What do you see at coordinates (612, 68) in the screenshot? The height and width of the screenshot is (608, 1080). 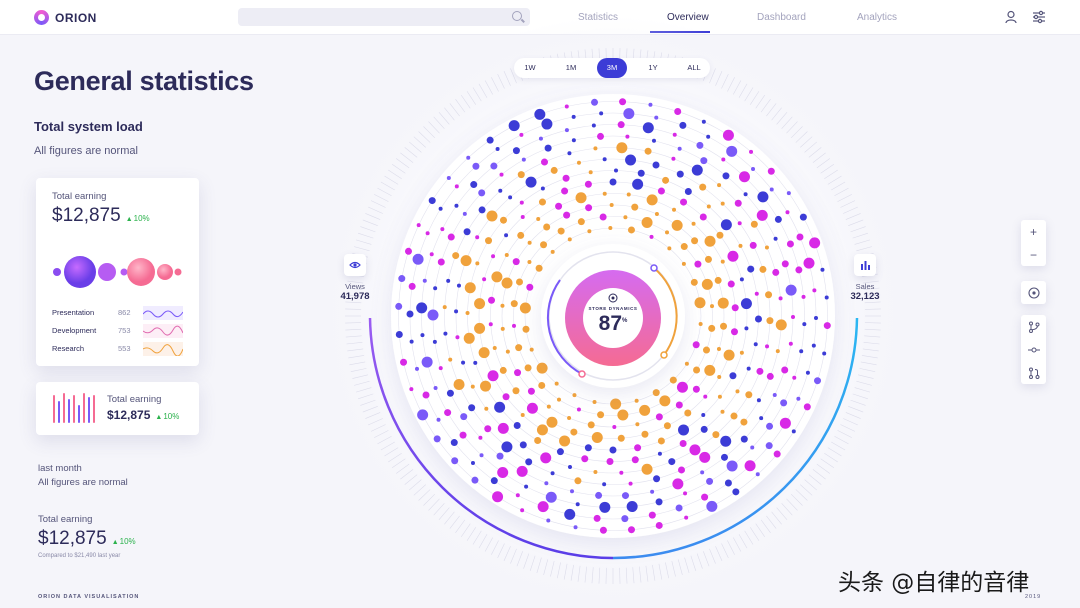 I see `period-3m: 3M` at bounding box center [612, 68].